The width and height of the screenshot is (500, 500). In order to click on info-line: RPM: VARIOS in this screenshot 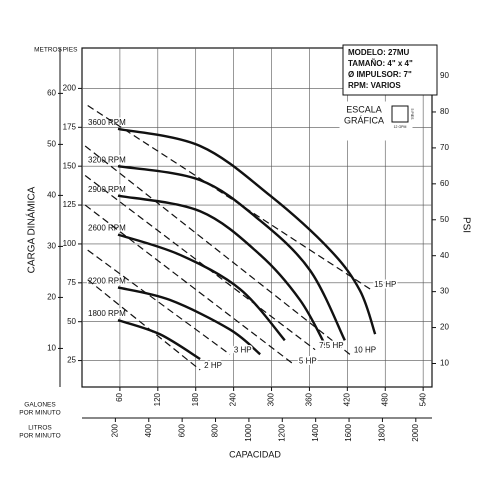, I will do `click(374, 85)`.